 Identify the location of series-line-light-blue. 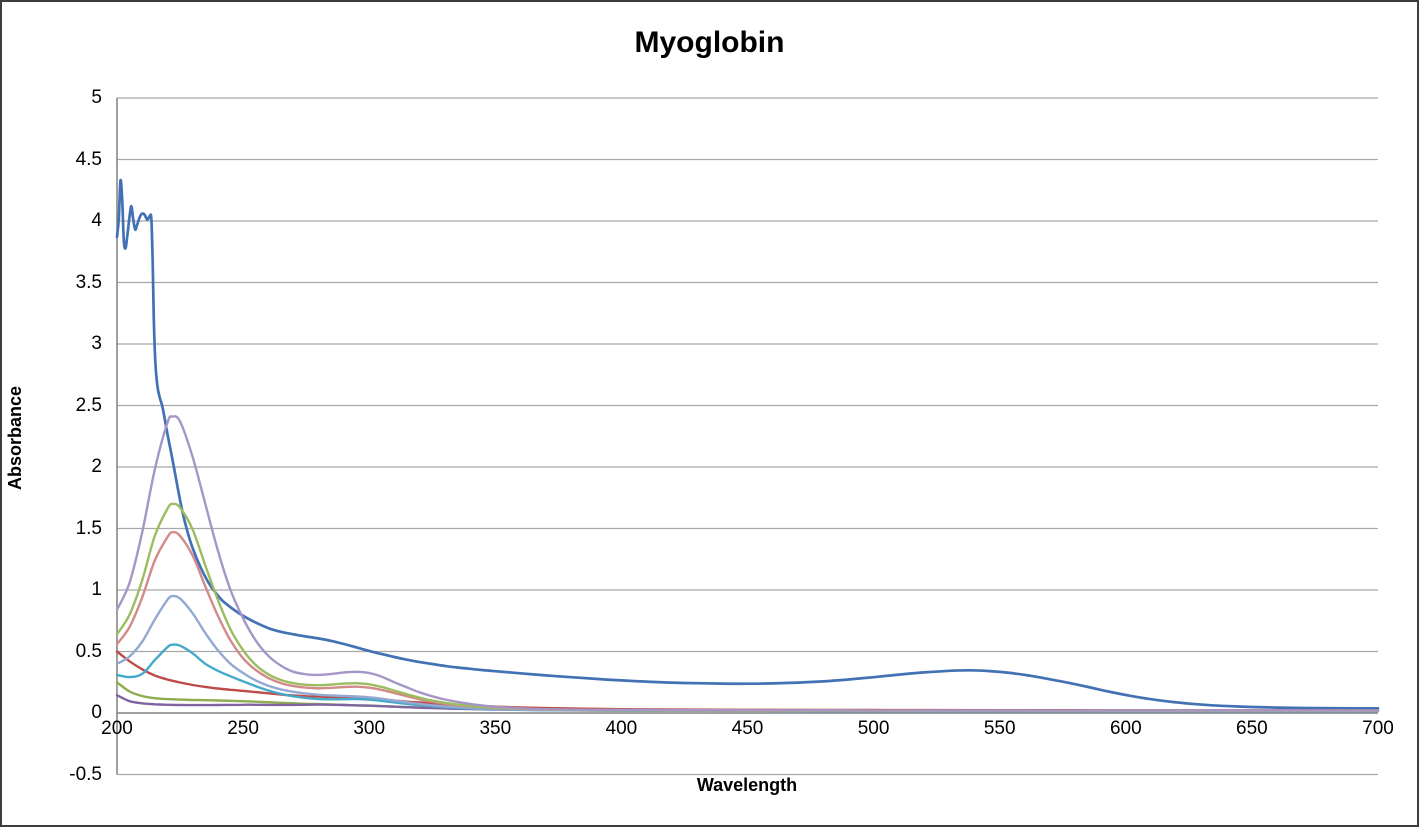
(747, 653).